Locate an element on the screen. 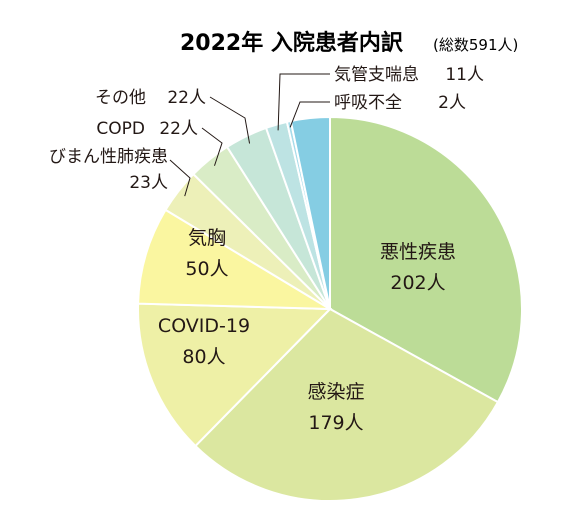 This screenshot has height=513, width=584. slice-value-9: 2人 is located at coordinates (452, 103).